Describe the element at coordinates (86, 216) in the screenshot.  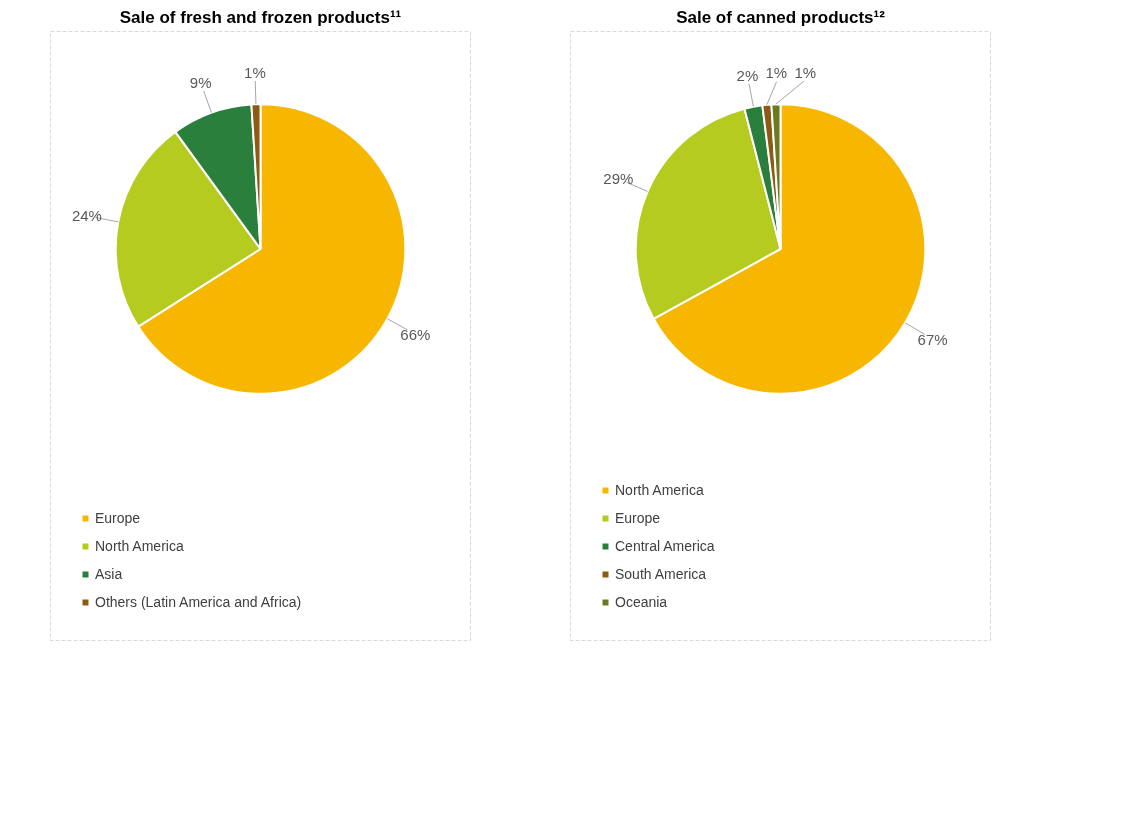
I see `data-label: 24%` at that location.